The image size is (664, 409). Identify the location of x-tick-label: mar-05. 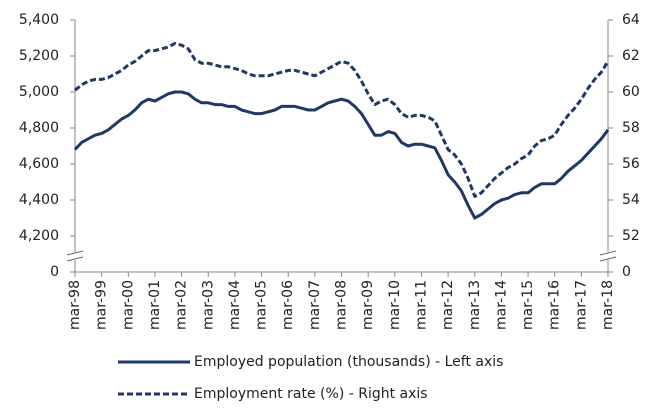
(262, 305).